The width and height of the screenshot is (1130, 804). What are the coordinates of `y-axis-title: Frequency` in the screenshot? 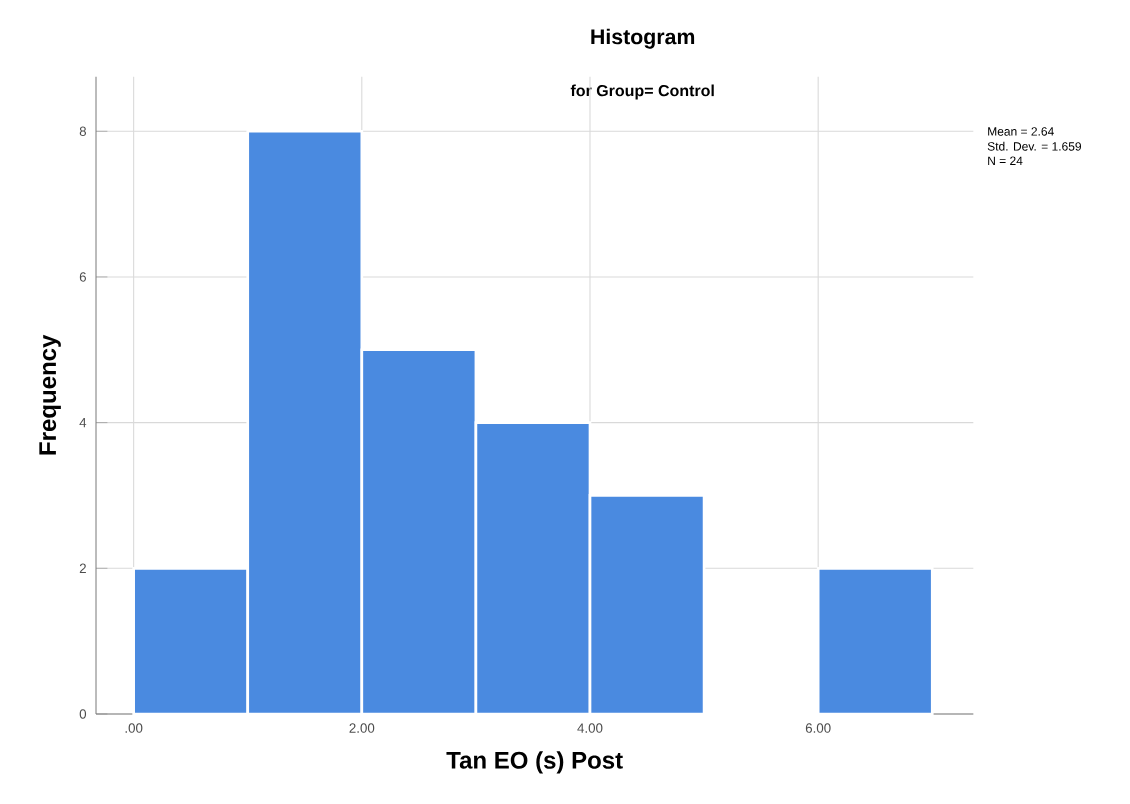 It's located at (50, 394).